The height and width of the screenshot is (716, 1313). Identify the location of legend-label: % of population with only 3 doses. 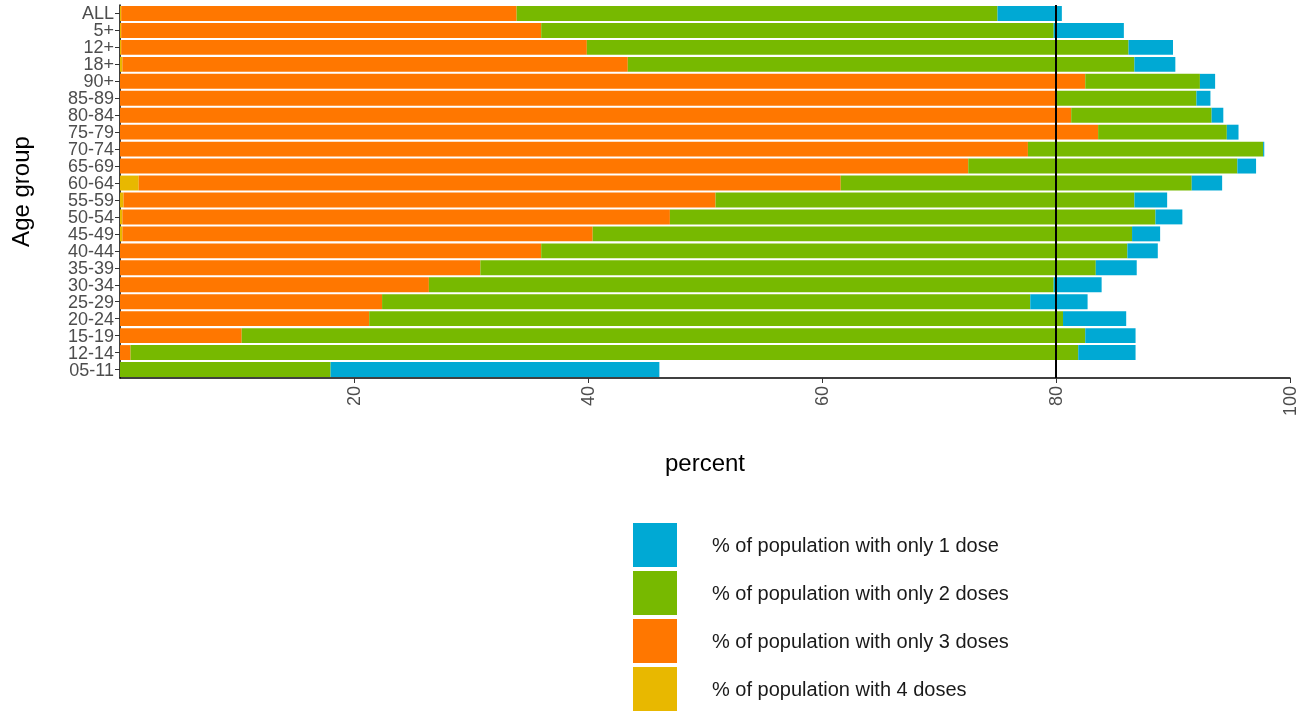
(860, 641).